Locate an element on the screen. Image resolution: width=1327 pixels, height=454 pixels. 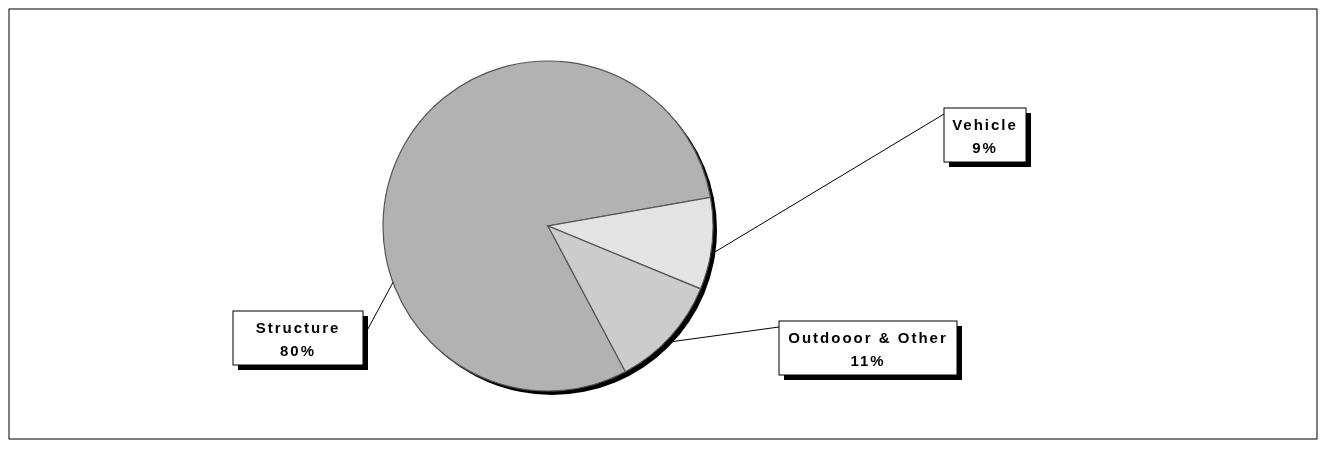
data-label: 80% is located at coordinates (298, 350).